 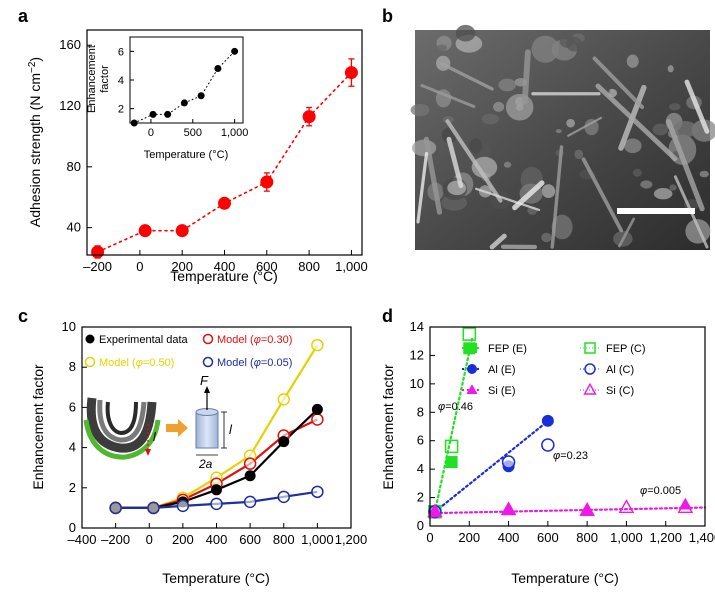 I want to click on legend-label-value: =0.50), so click(x=159, y=363).